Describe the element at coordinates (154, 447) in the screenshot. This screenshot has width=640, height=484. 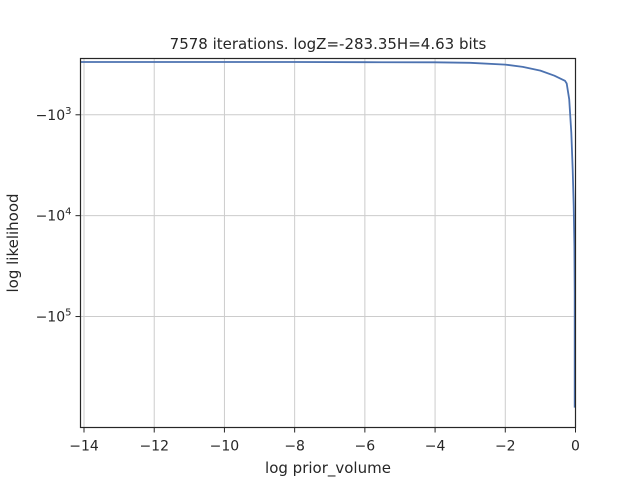
I see `x-tick-label: −12` at that location.